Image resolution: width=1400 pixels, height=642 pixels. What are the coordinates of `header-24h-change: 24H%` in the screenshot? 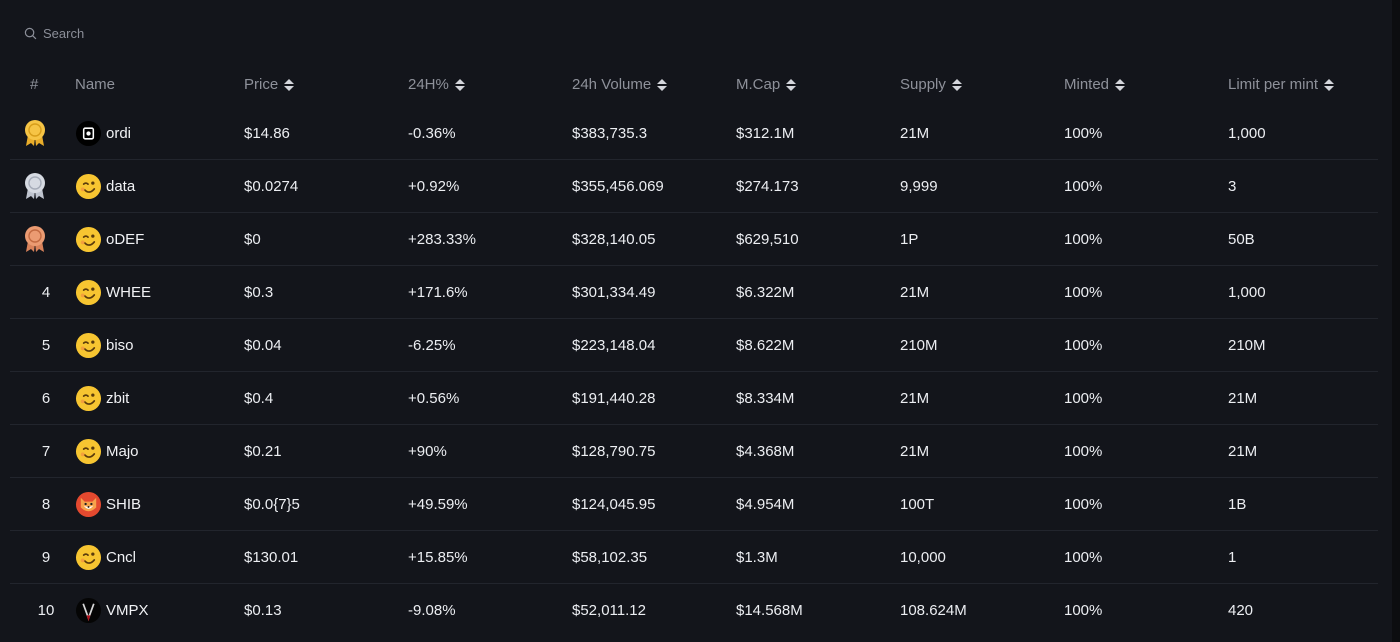 It's located at (490, 84).